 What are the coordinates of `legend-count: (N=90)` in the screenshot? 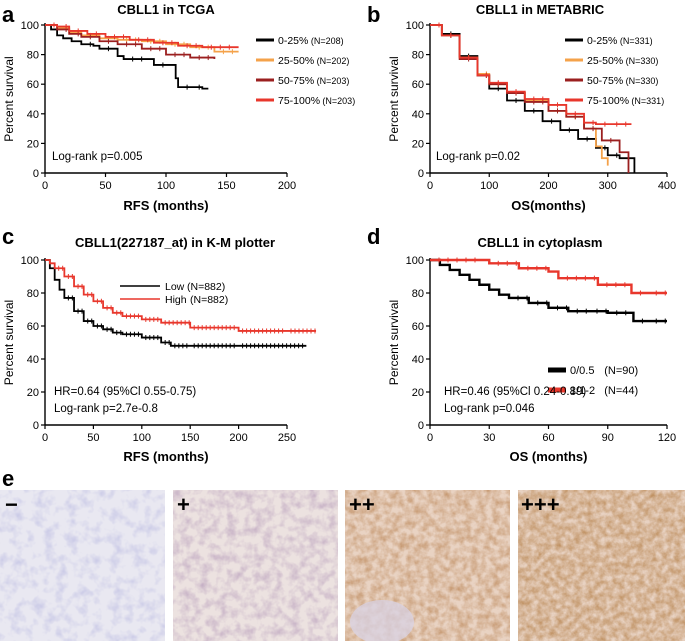 It's located at (621, 371).